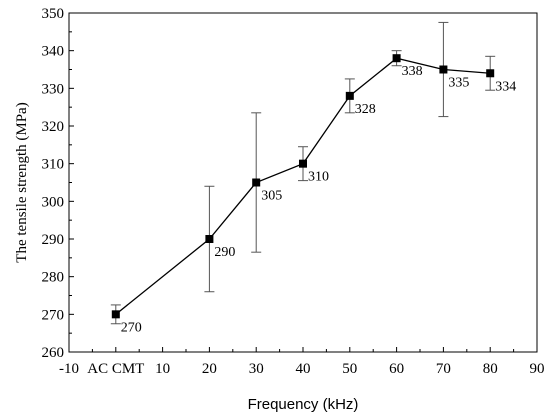 The height and width of the screenshot is (417, 550). What do you see at coordinates (53, 353) in the screenshot?
I see `y-tick-label: 260` at bounding box center [53, 353].